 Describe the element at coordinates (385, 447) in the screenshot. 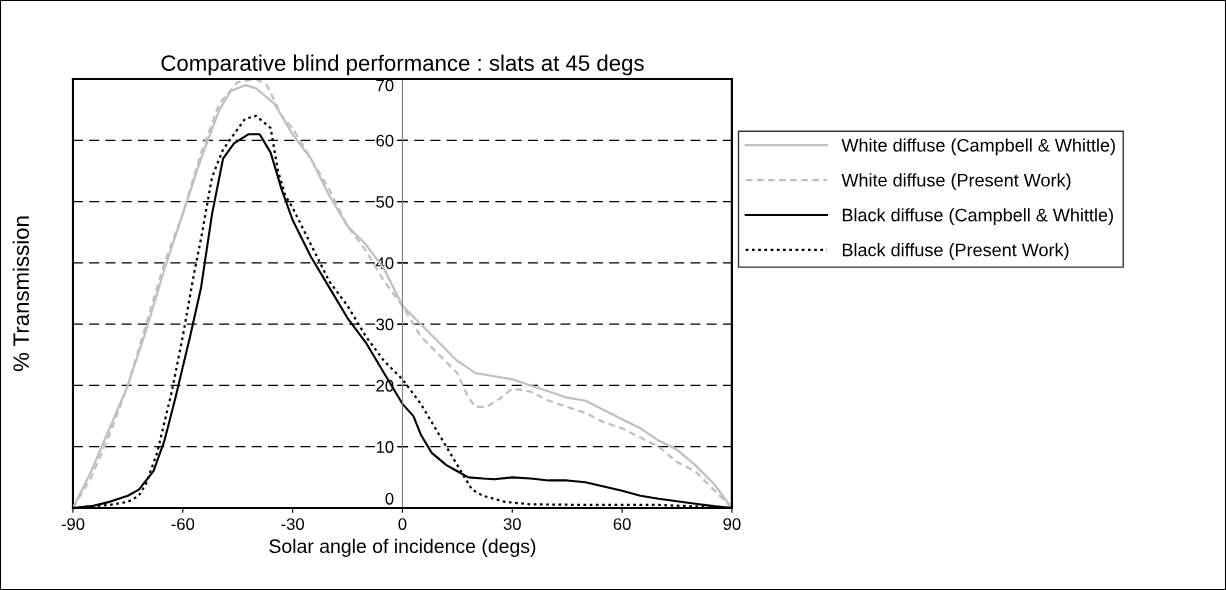

I see `y-tick-label: 10` at that location.